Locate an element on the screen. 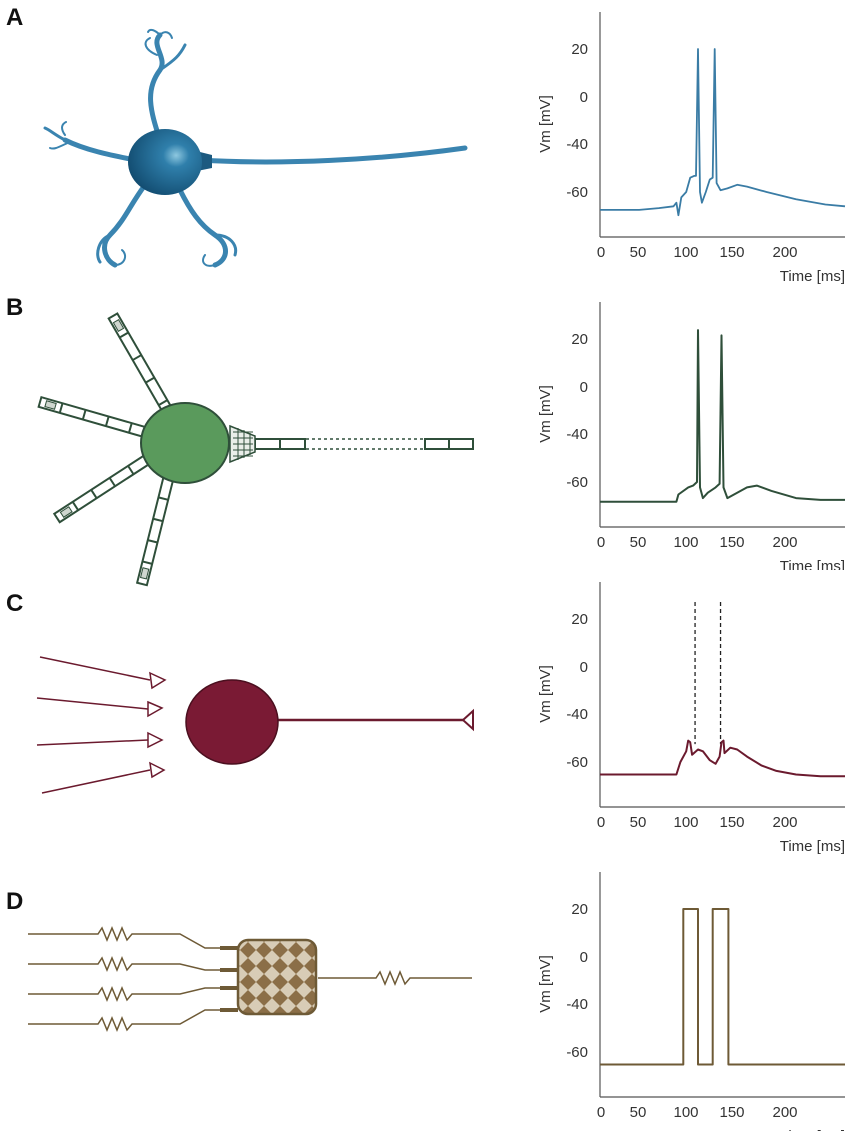 The height and width of the screenshot is (1131, 850). point-neuron-diagram is located at coordinates (255, 725).